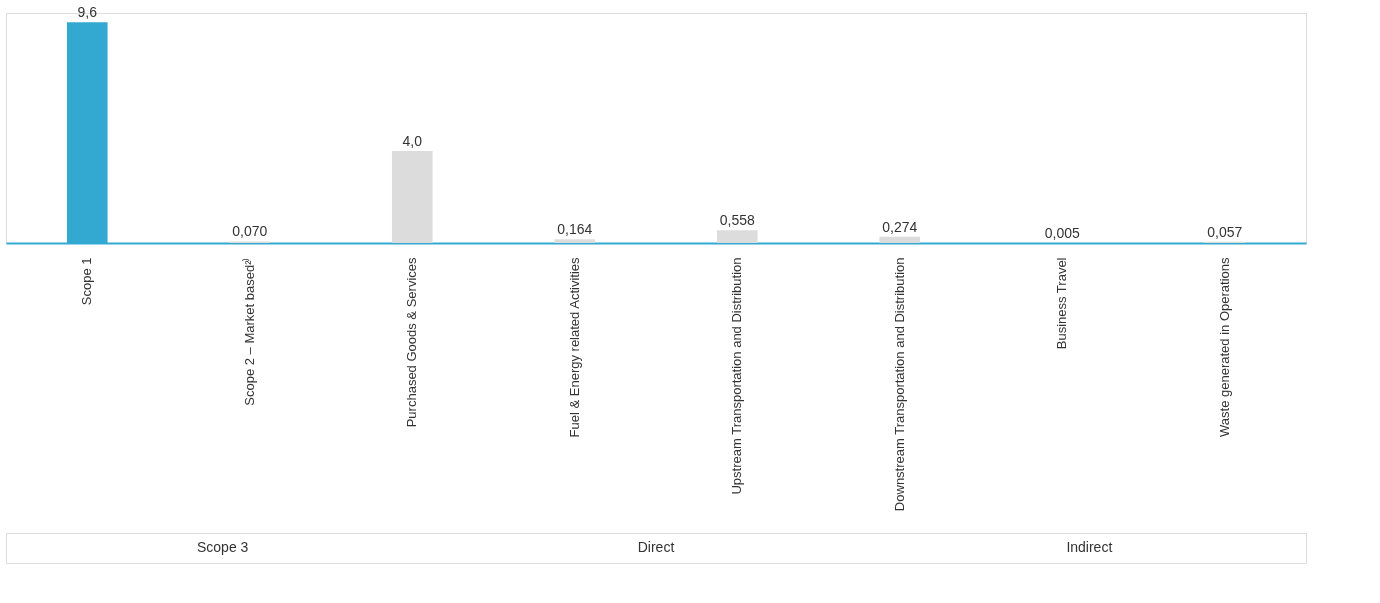  I want to click on text: Scope 3, so click(222, 547).